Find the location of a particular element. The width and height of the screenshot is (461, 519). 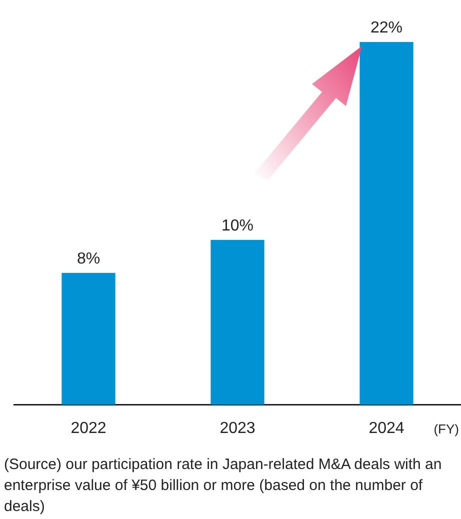

data-label: 22% is located at coordinates (386, 27).